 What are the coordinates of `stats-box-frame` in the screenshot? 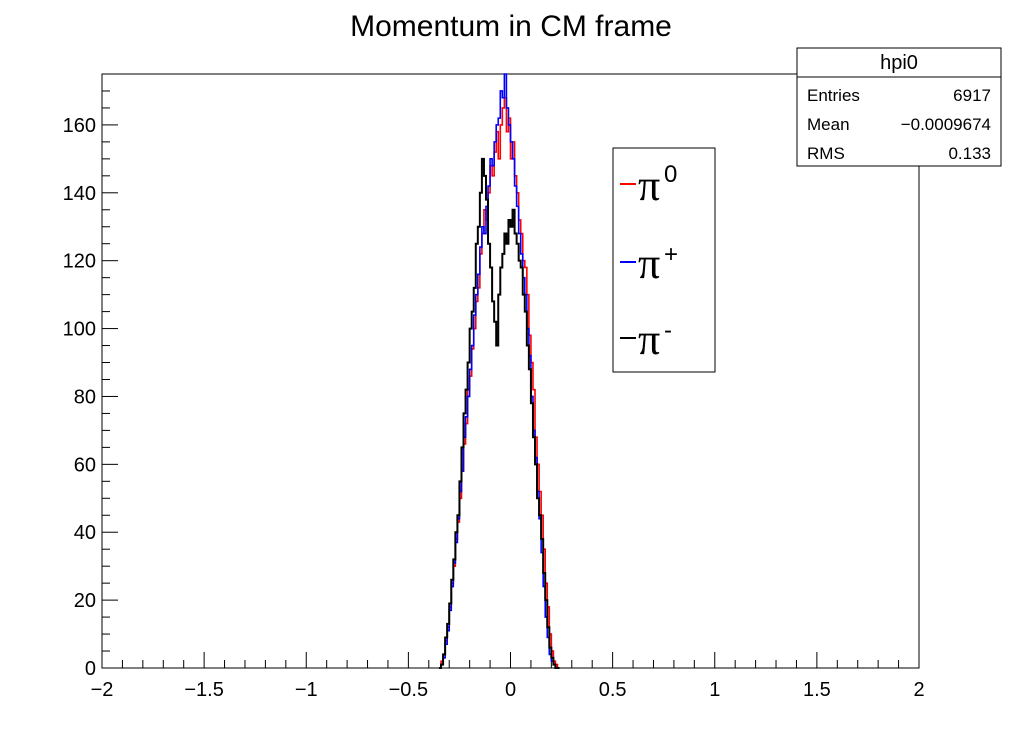 It's located at (899, 107).